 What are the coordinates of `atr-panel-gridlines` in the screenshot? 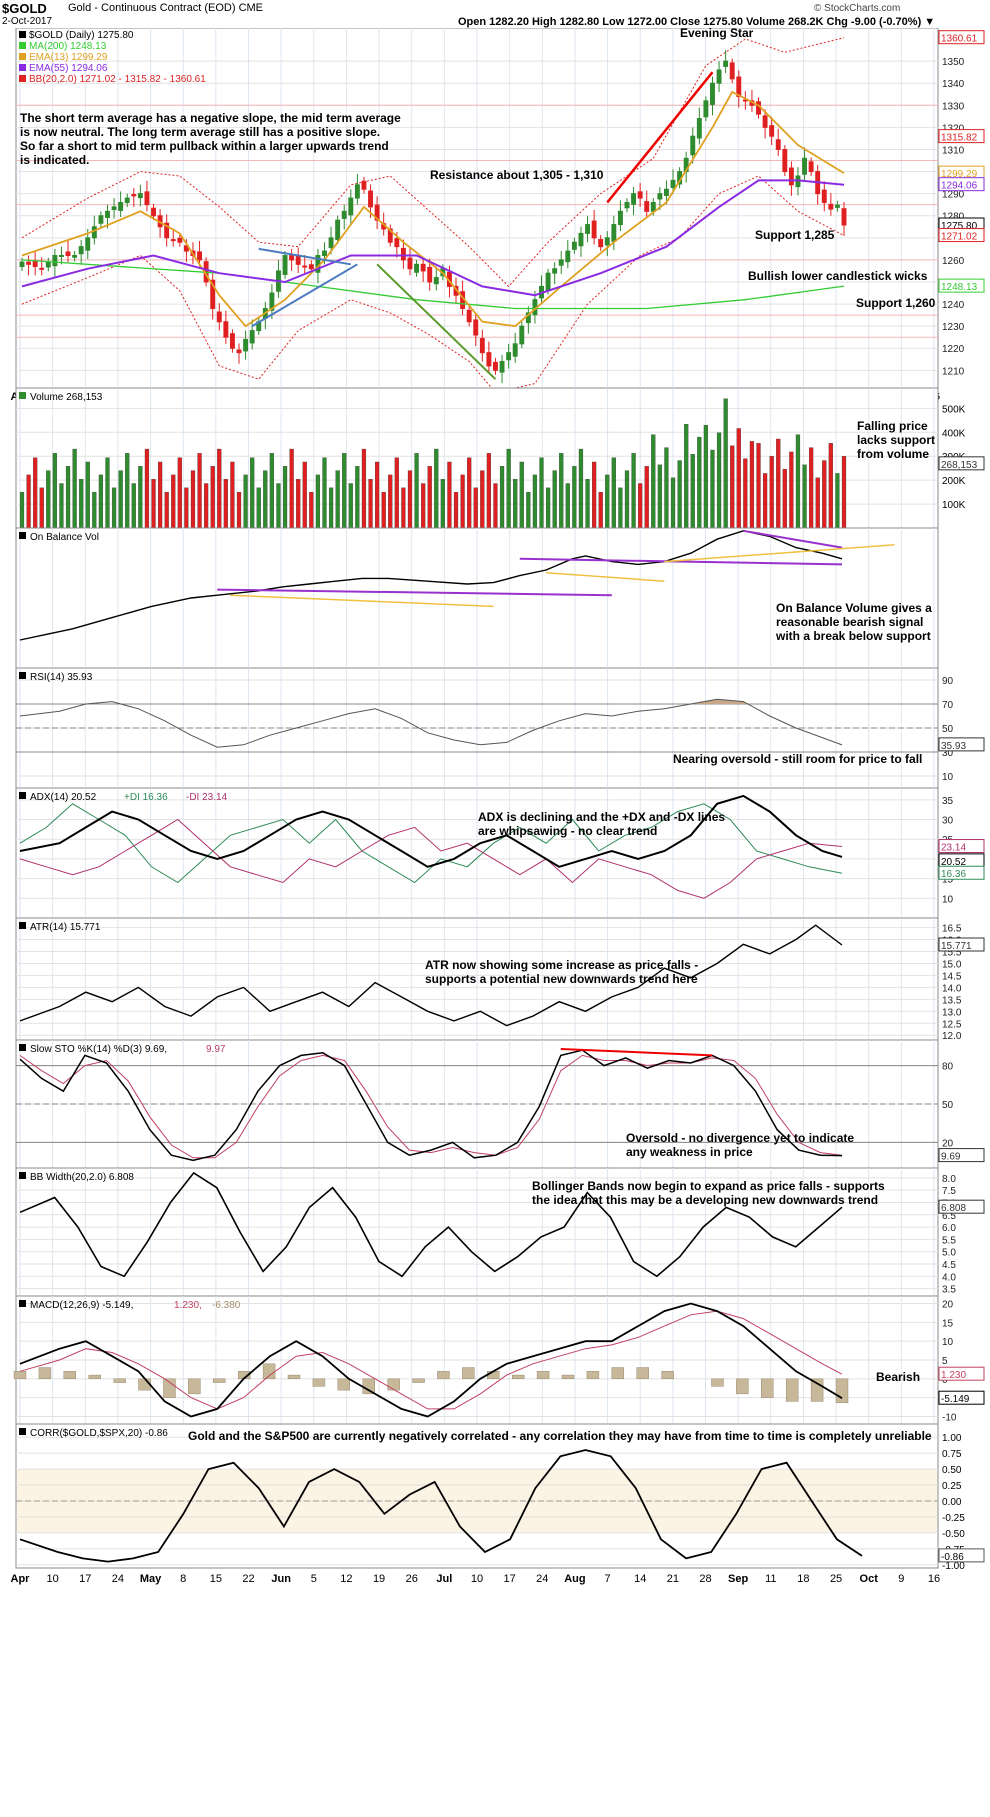 It's located at (477, 979).